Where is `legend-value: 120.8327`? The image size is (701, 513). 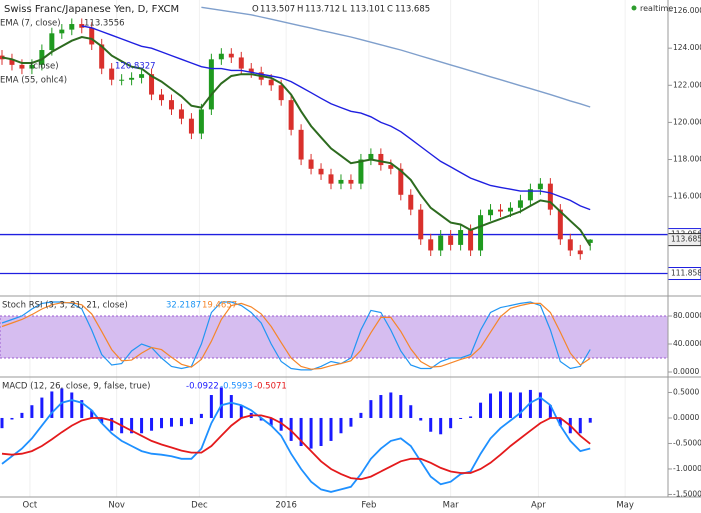
legend-value: 120.8327 is located at coordinates (135, 67).